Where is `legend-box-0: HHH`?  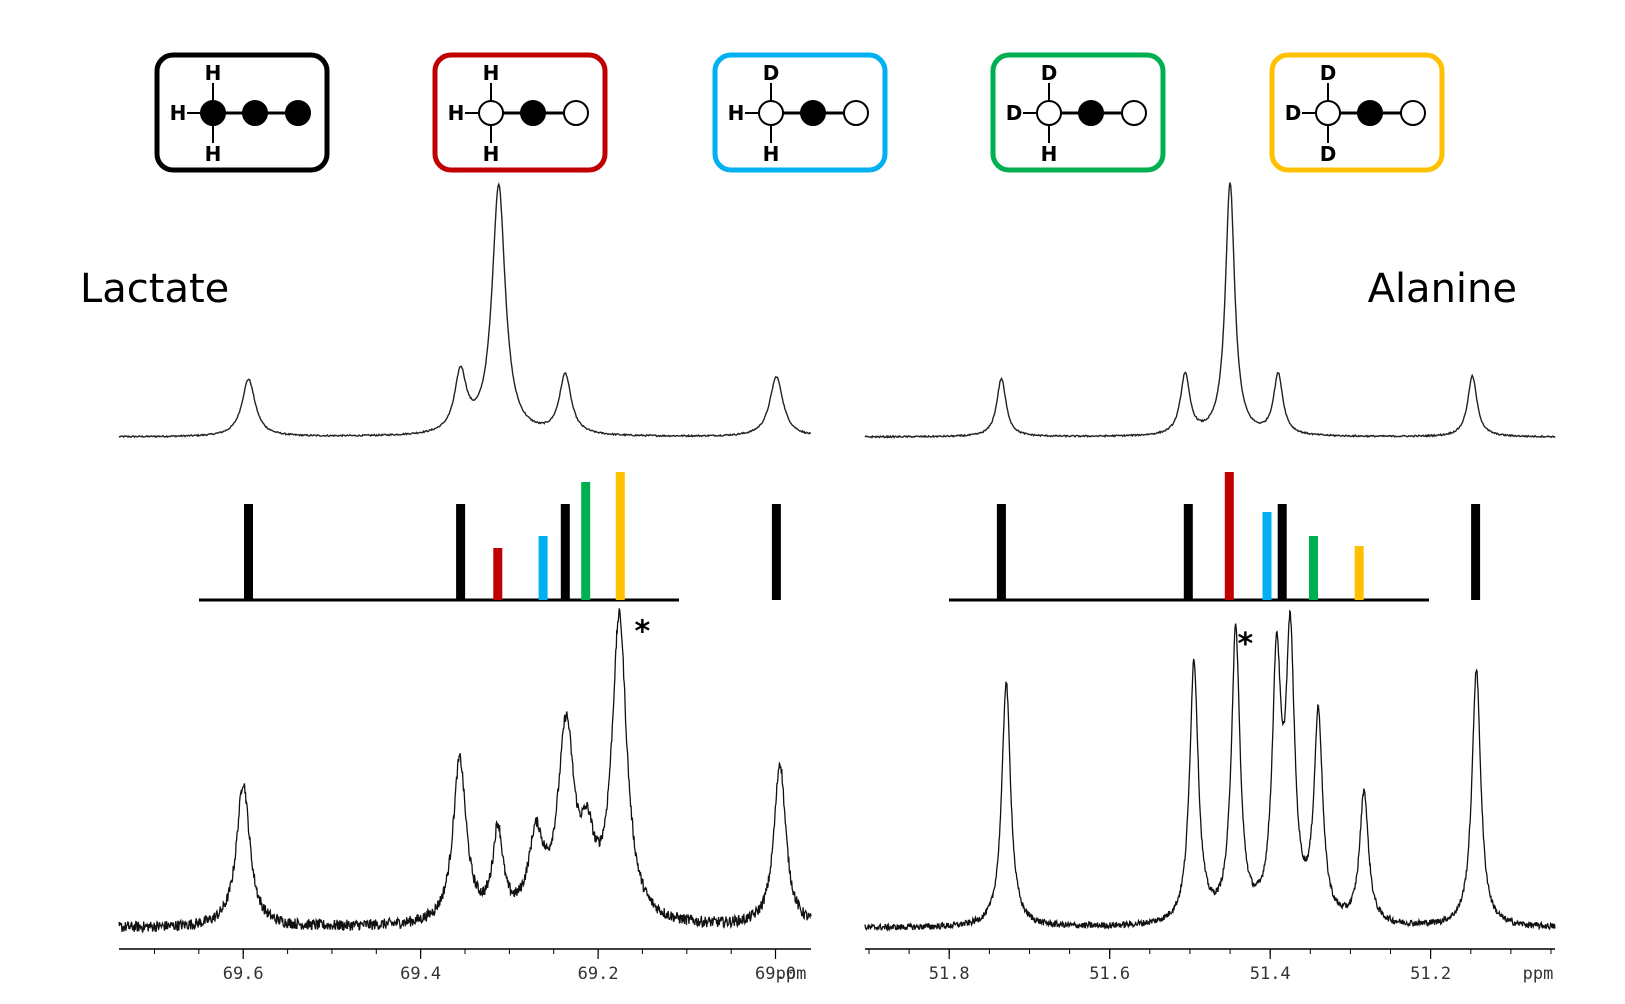
legend-box-0: HHH is located at coordinates (242, 112).